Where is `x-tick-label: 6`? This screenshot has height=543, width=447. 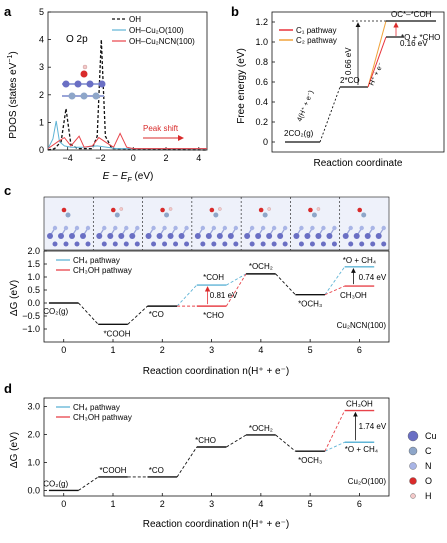
x-tick-label: 6 is located at coordinates (359, 350).